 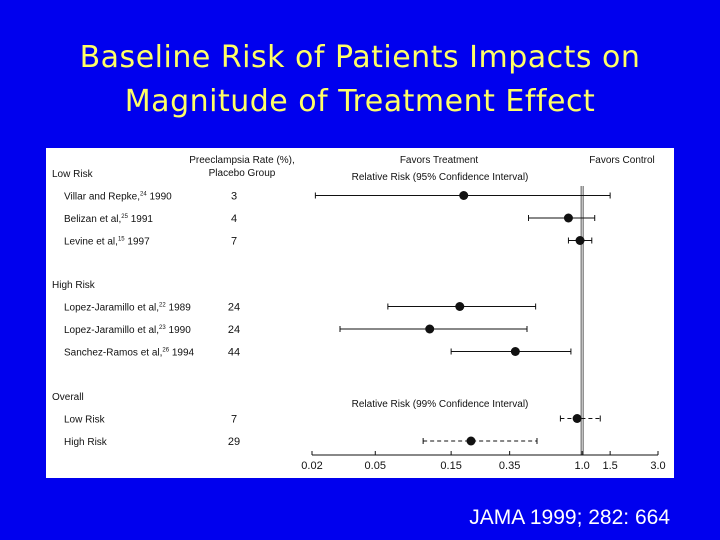 What do you see at coordinates (68, 397) in the screenshot?
I see `group-label: Overall` at bounding box center [68, 397].